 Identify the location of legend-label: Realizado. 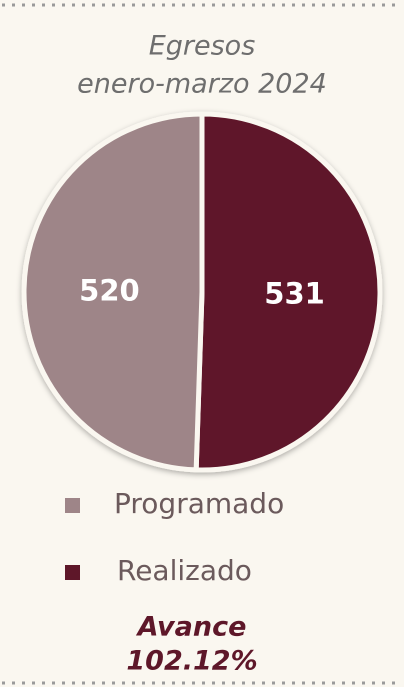
(184, 570).